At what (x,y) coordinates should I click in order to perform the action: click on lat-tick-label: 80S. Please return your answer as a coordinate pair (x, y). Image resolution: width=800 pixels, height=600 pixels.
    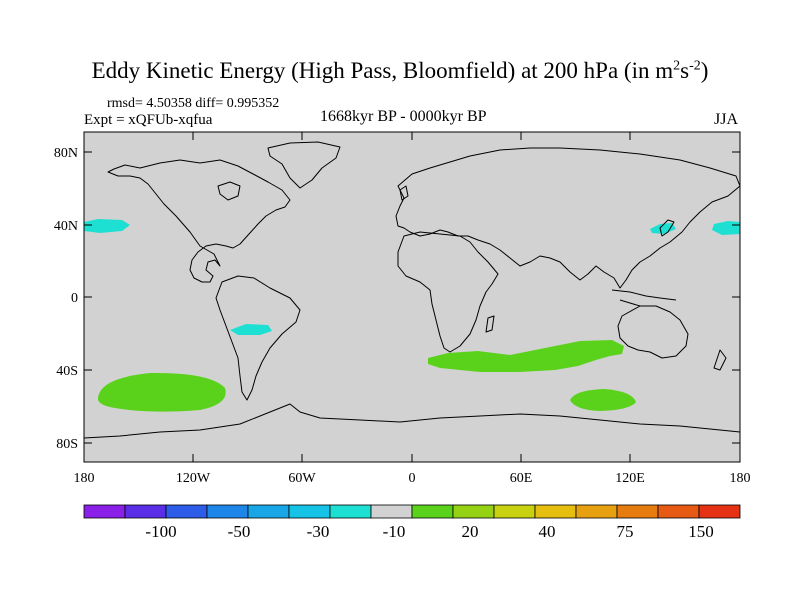
    Looking at the image, I should click on (67, 444).